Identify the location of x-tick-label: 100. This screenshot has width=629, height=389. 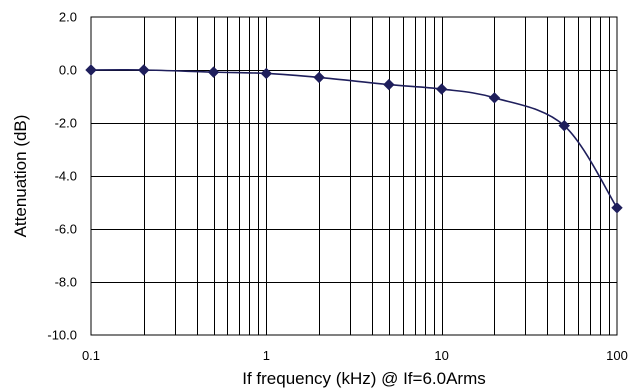
(617, 355).